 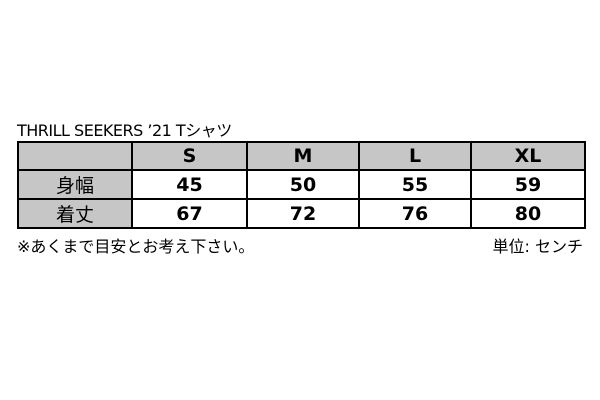 What do you see at coordinates (75, 184) in the screenshot?
I see `row-label-width: 身幅` at bounding box center [75, 184].